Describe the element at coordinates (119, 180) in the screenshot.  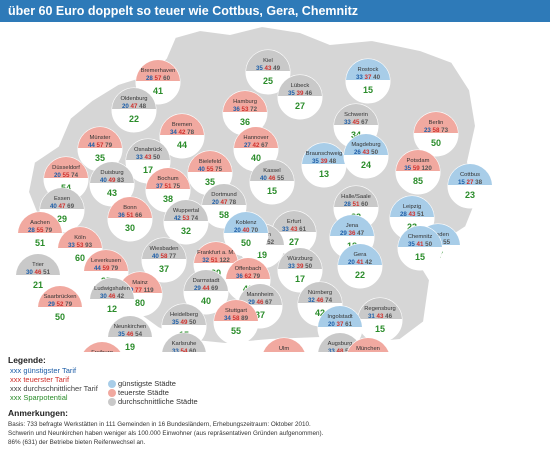
I see `city-value: 83` at that location.